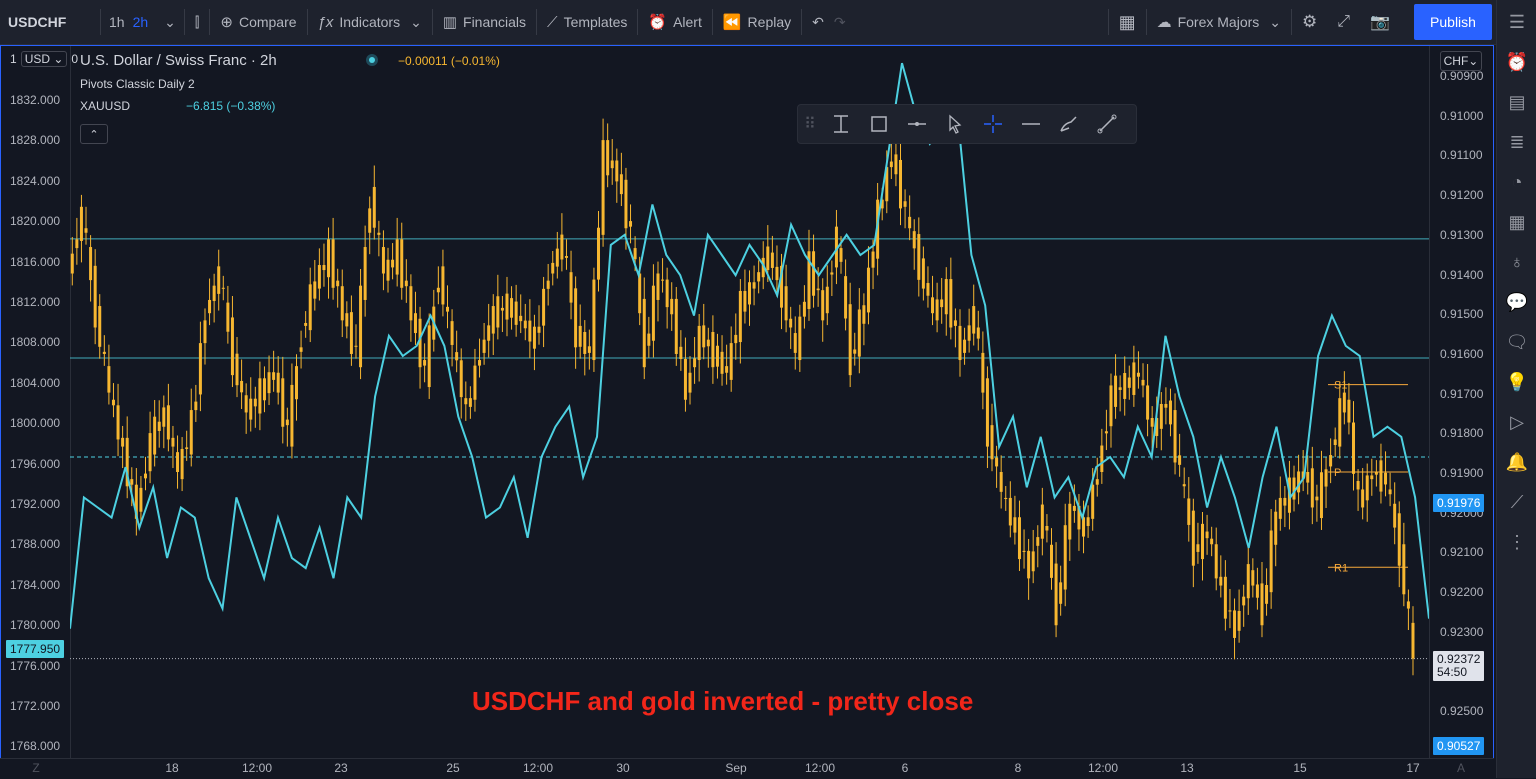  What do you see at coordinates (818, 22) in the screenshot?
I see `undo-button: ↶` at bounding box center [818, 22].